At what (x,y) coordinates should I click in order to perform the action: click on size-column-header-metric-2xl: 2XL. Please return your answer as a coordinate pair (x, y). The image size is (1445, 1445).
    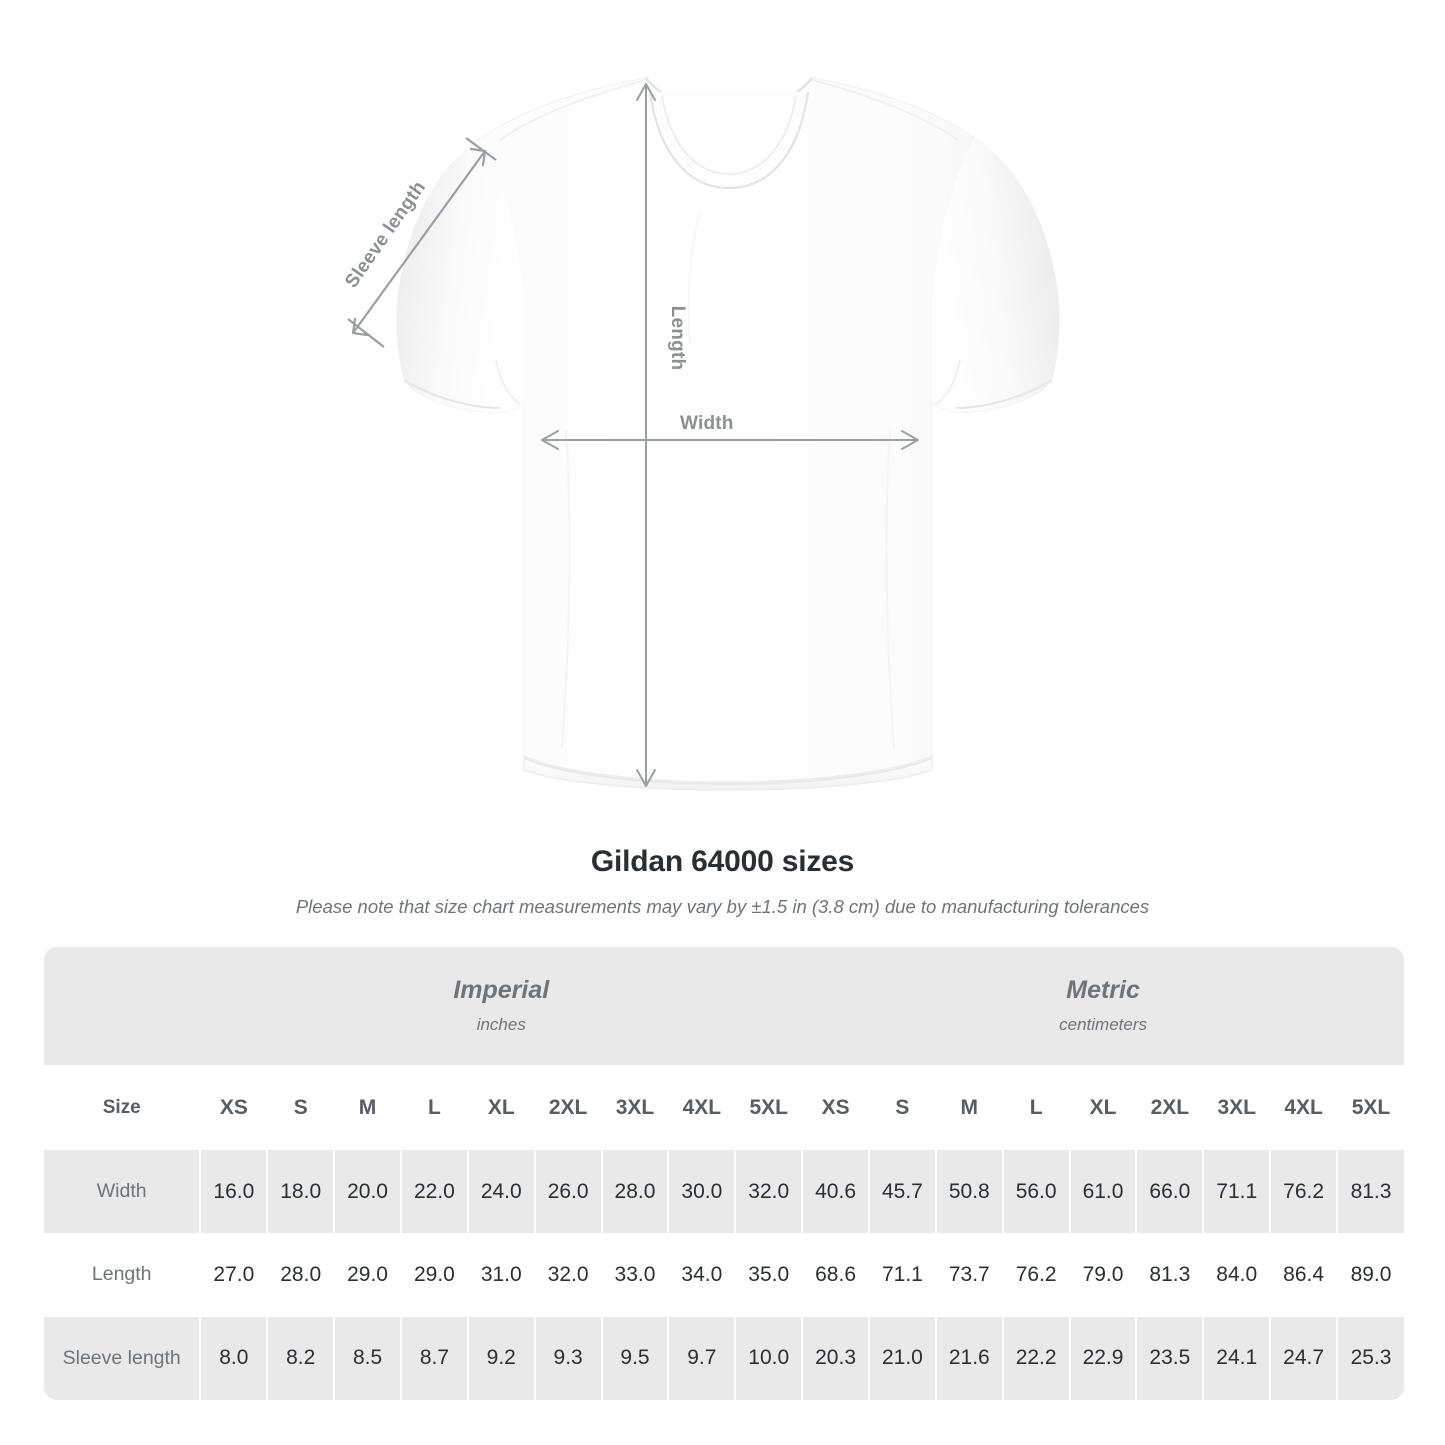
    Looking at the image, I should click on (1170, 1107).